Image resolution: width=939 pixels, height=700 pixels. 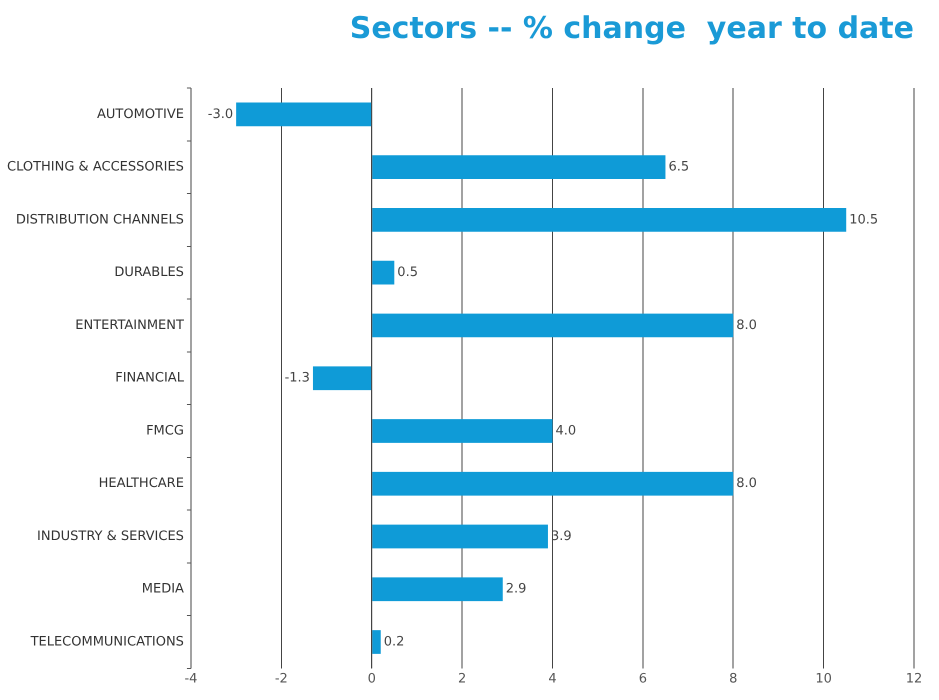 What do you see at coordinates (165, 430) in the screenshot?
I see `y-tick-label: FMCG` at bounding box center [165, 430].